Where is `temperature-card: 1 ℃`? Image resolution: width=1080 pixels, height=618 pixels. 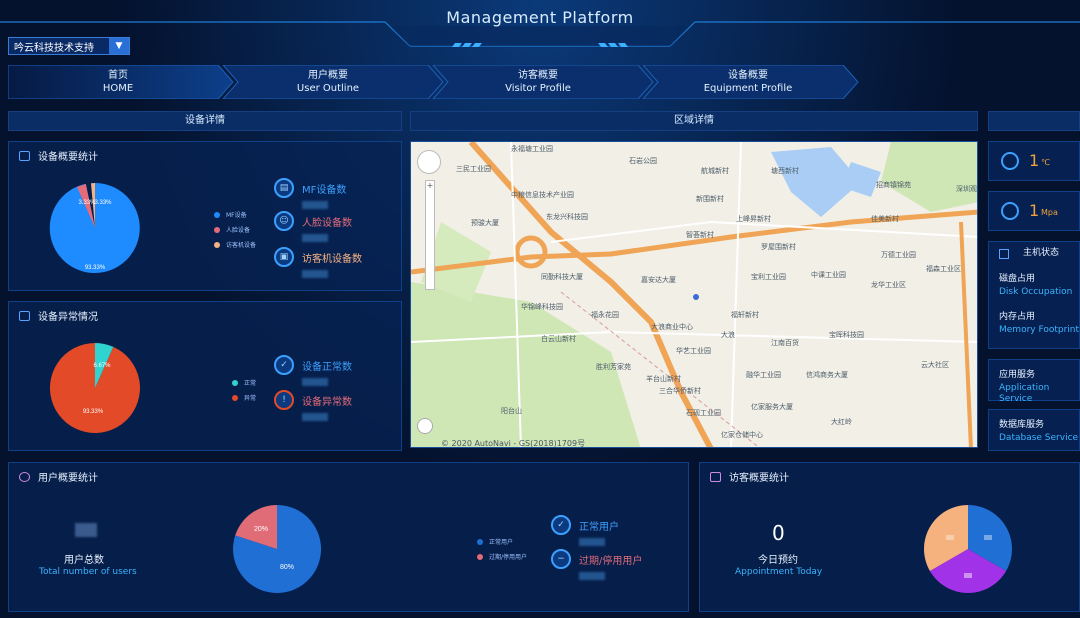
temperature-card: 1 ℃ is located at coordinates (1034, 161).